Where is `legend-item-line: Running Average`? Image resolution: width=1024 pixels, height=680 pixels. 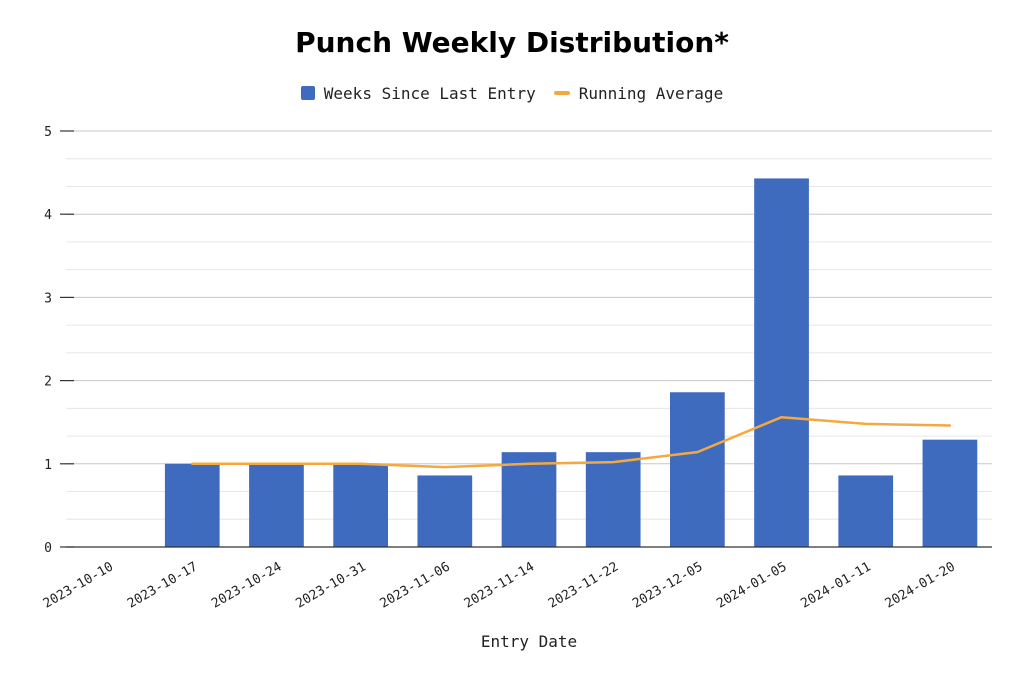
legend-item-line: Running Average is located at coordinates (638, 93).